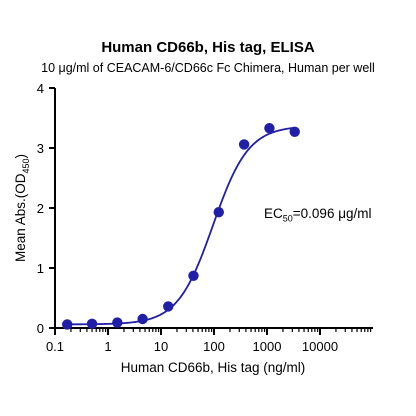  What do you see at coordinates (40, 268) in the screenshot?
I see `y-tick-label: 1` at bounding box center [40, 268].